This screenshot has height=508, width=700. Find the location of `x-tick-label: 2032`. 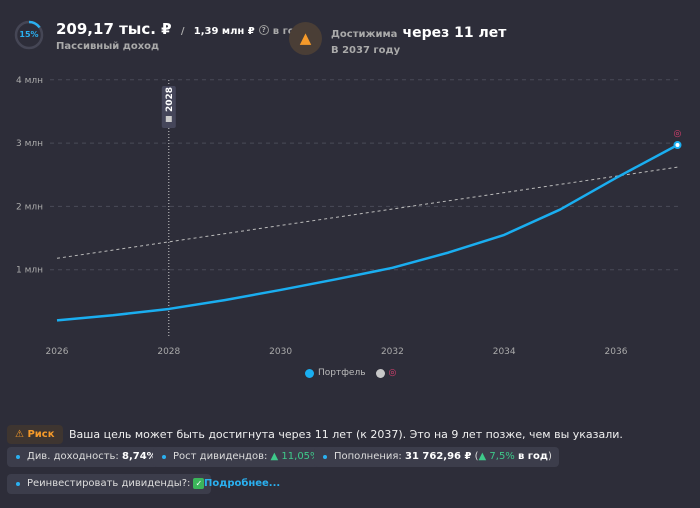

x-tick-label: 2032 is located at coordinates (392, 352).